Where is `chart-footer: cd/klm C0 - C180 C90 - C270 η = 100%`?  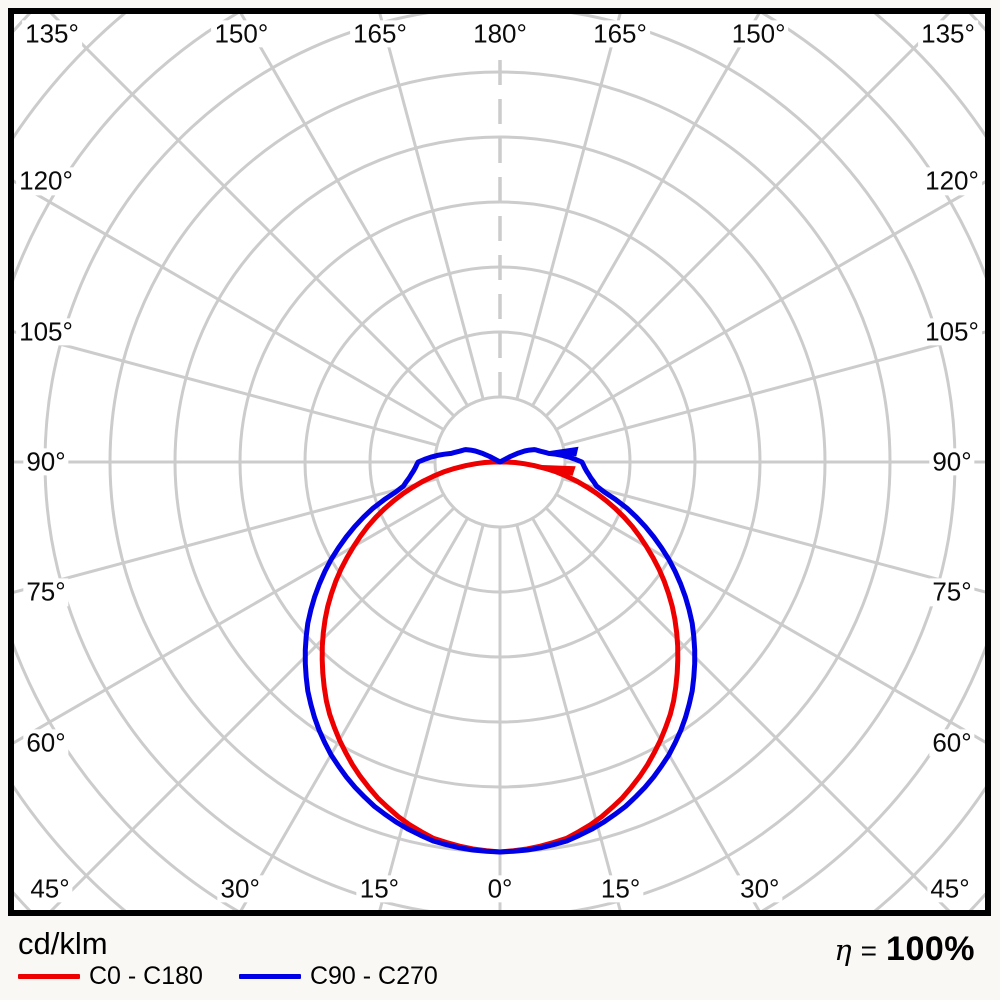
chart-footer: cd/klm C0 - C180 C90 - C270 η = 100% is located at coordinates (500, 959).